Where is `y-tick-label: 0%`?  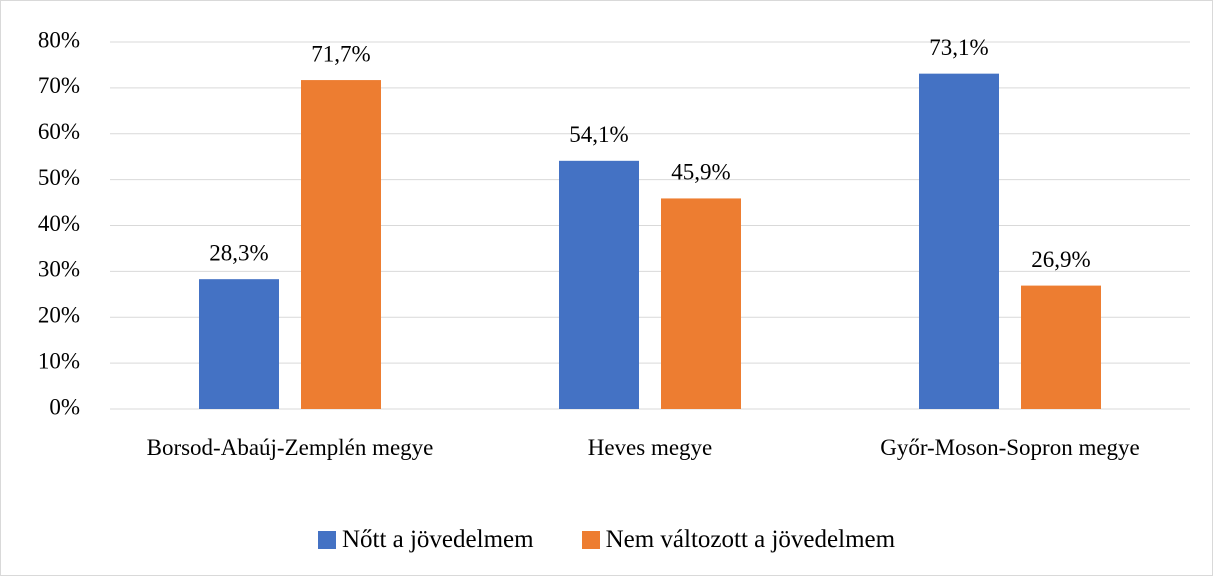 y-tick-label: 0% is located at coordinates (64, 406).